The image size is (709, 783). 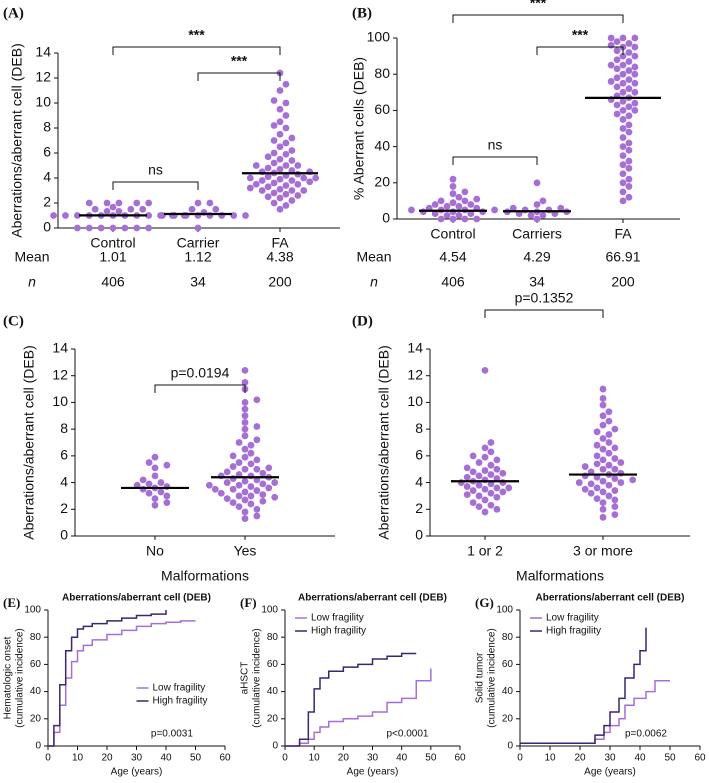 I want to click on panel-label: (A), so click(x=13, y=13).